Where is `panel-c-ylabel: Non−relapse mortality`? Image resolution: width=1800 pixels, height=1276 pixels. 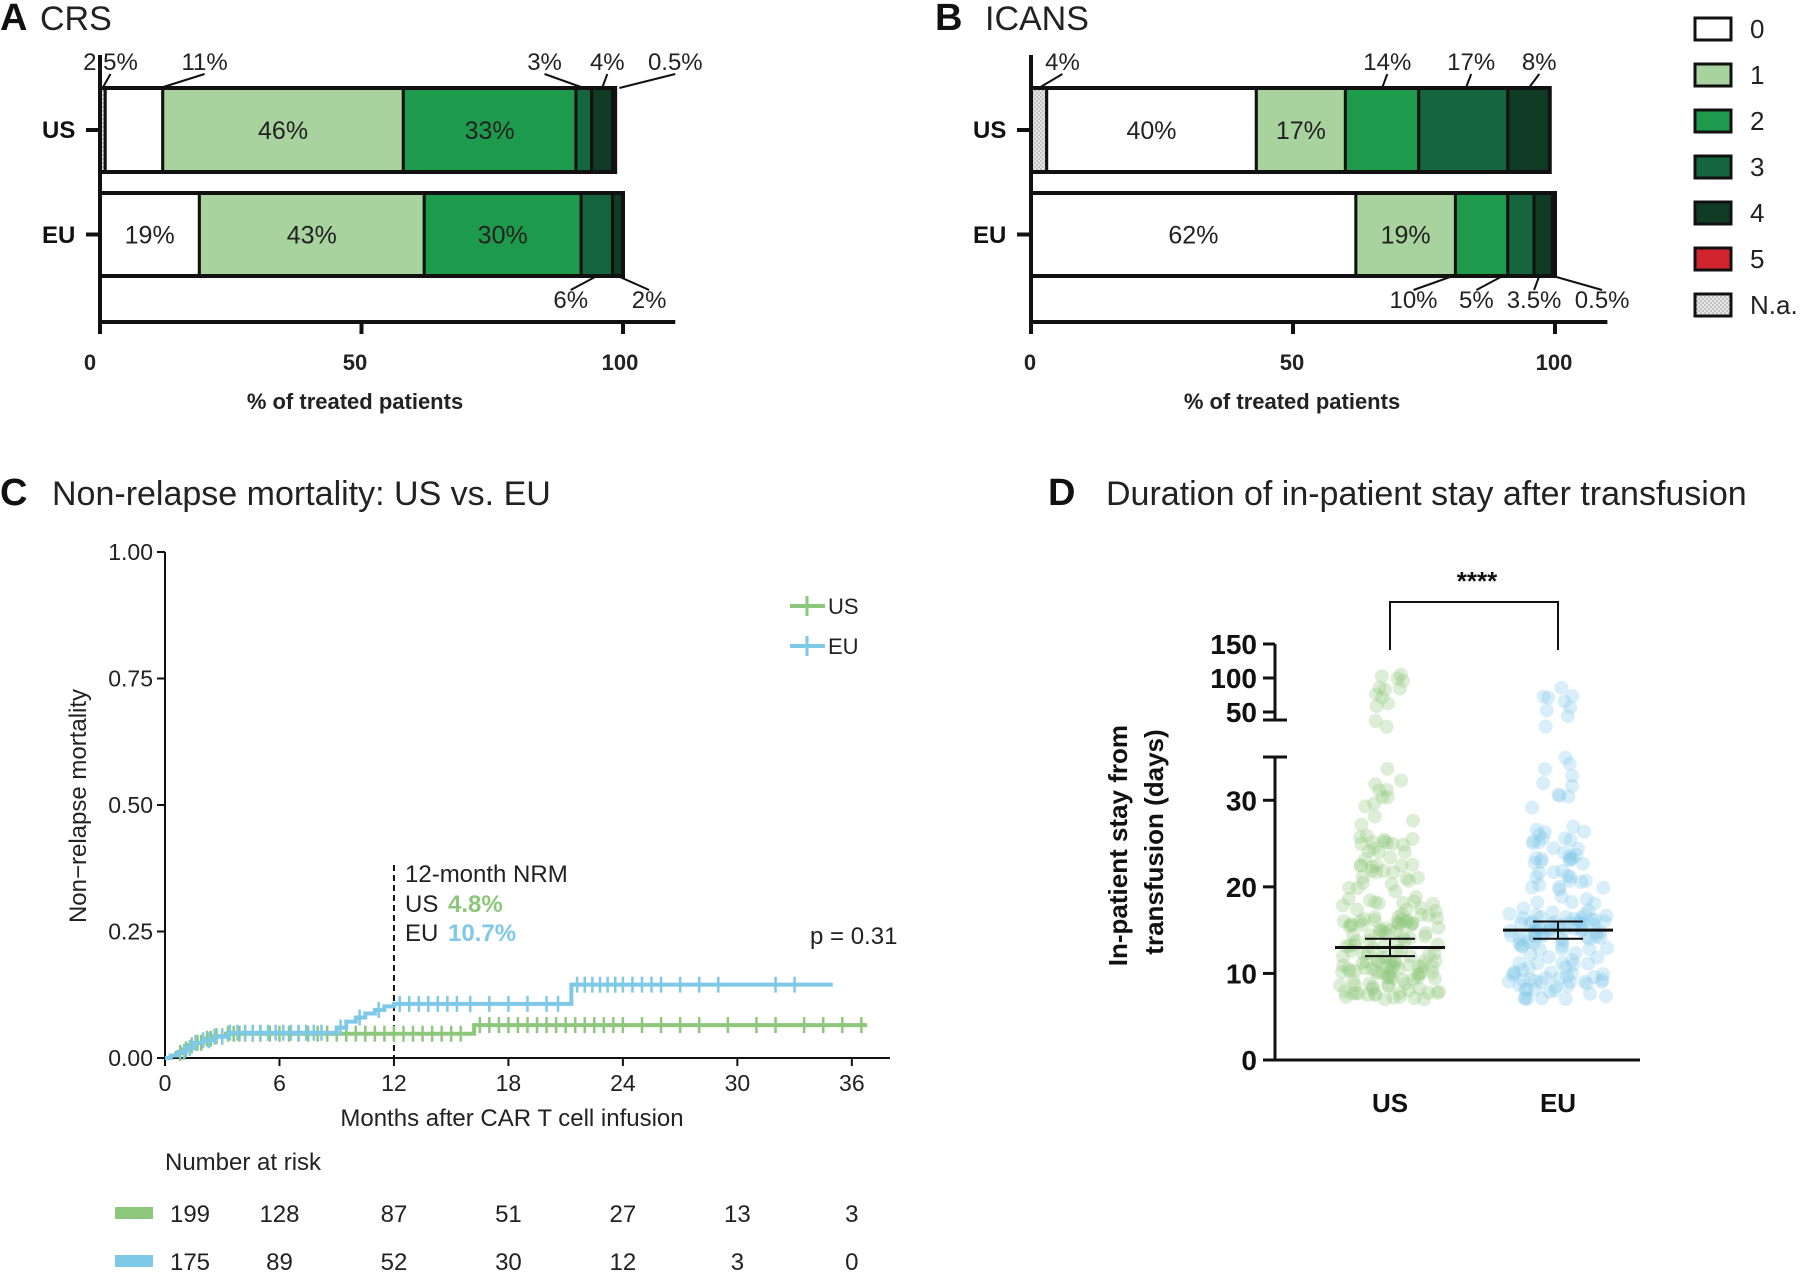 panel-c-ylabel: Non−relapse mortality is located at coordinates (78, 806).